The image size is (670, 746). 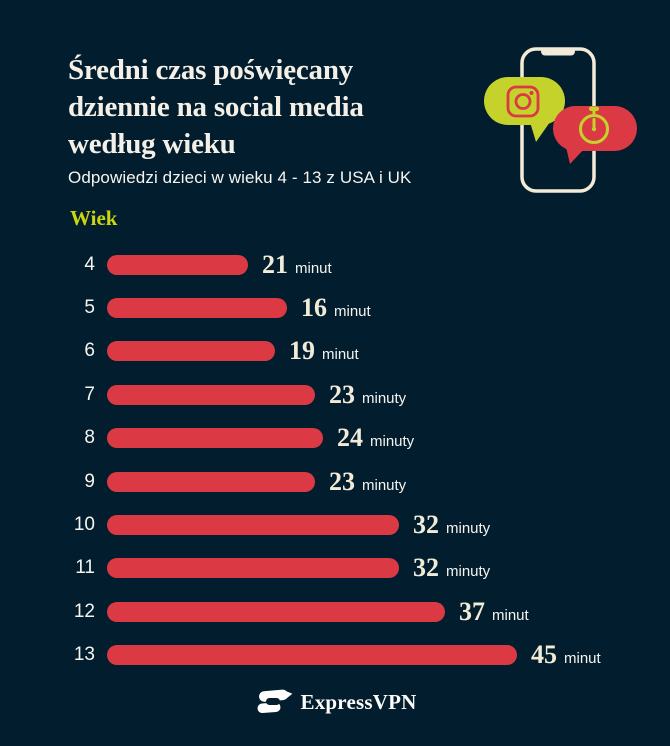 I want to click on y-axis-label: Wiek, so click(x=94, y=218).